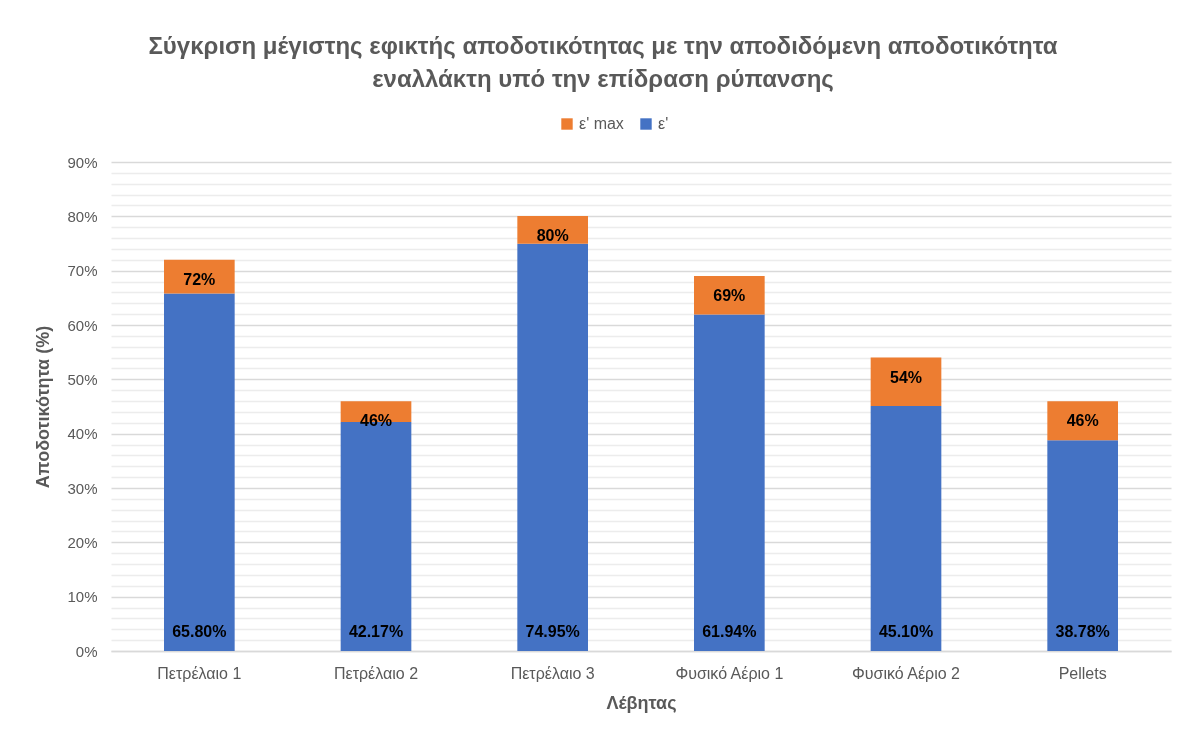 The width and height of the screenshot is (1189, 732). What do you see at coordinates (82, 325) in the screenshot?
I see `y-tick-label: 60%` at bounding box center [82, 325].